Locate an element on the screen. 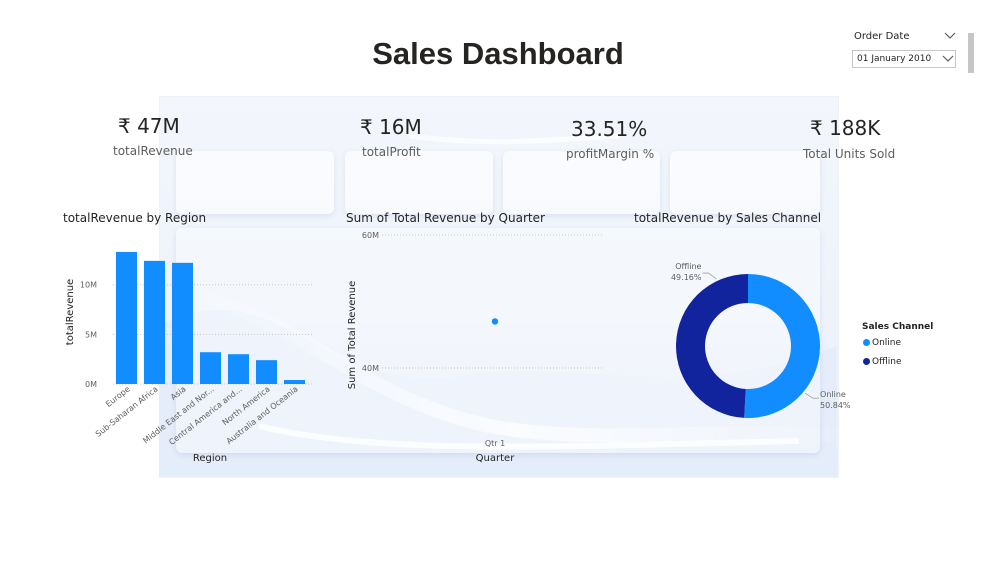 The height and width of the screenshot is (576, 996). channel-donut-chart: Online 50.84% Offline 49.16% is located at coordinates (761, 340).